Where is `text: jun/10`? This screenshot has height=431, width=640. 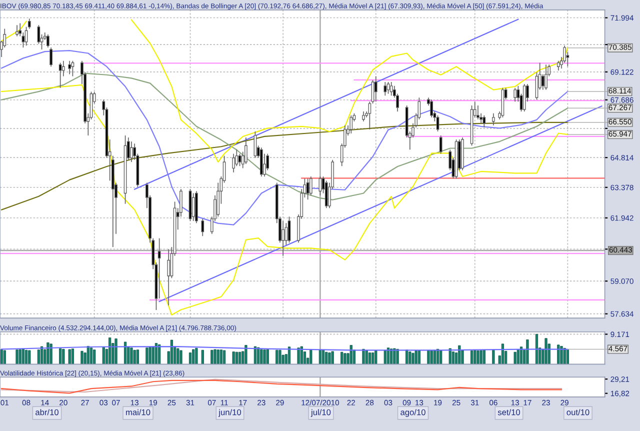
text: jun/10 is located at coordinates (230, 413).